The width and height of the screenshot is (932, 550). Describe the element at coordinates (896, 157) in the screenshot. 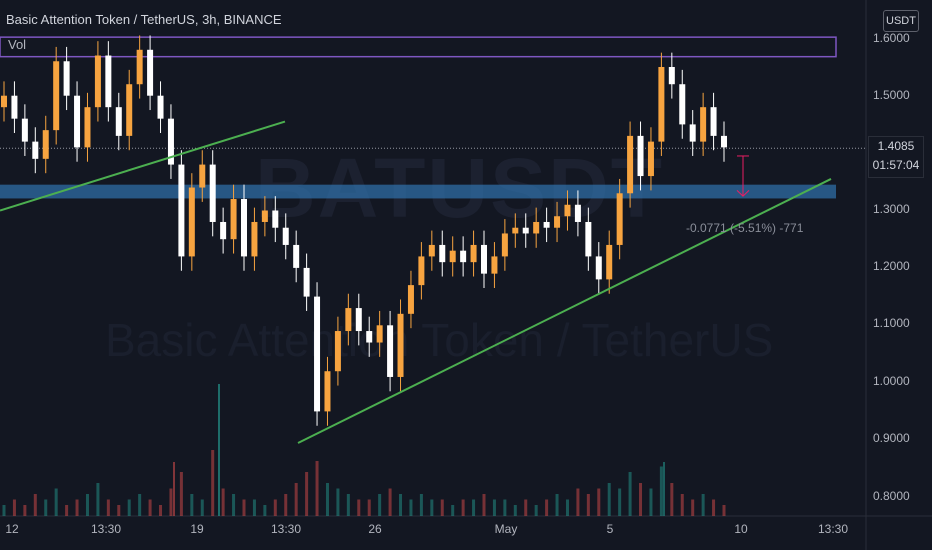

I see `last-price-tag: 1.4085 01:57:04` at that location.